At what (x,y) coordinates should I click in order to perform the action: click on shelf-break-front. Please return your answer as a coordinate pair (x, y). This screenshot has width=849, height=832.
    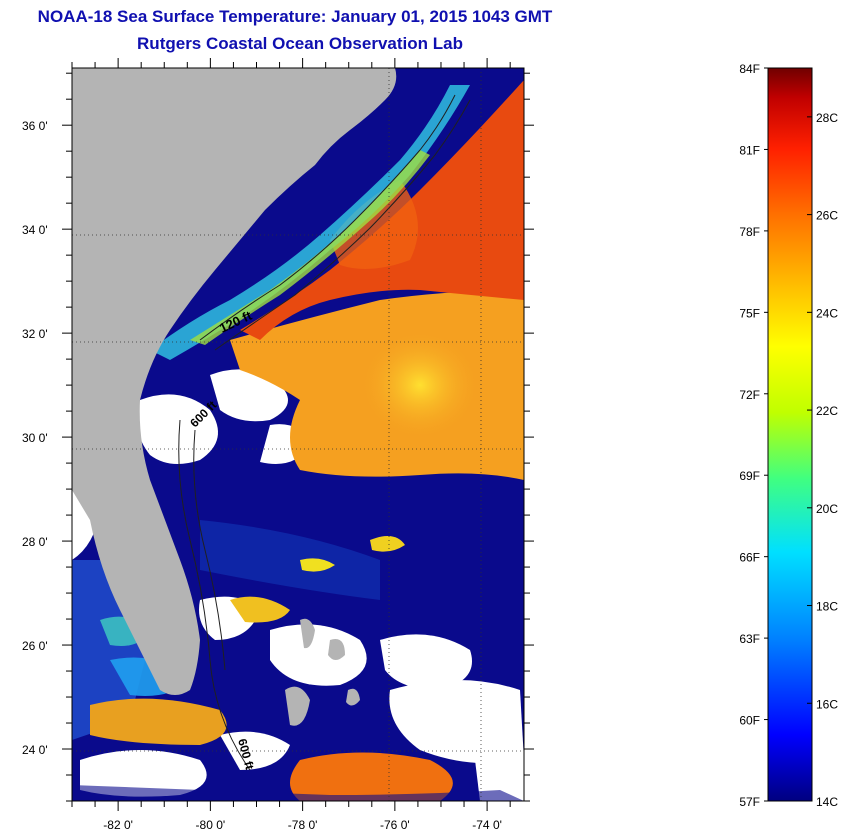
    Looking at the image, I should click on (310, 247).